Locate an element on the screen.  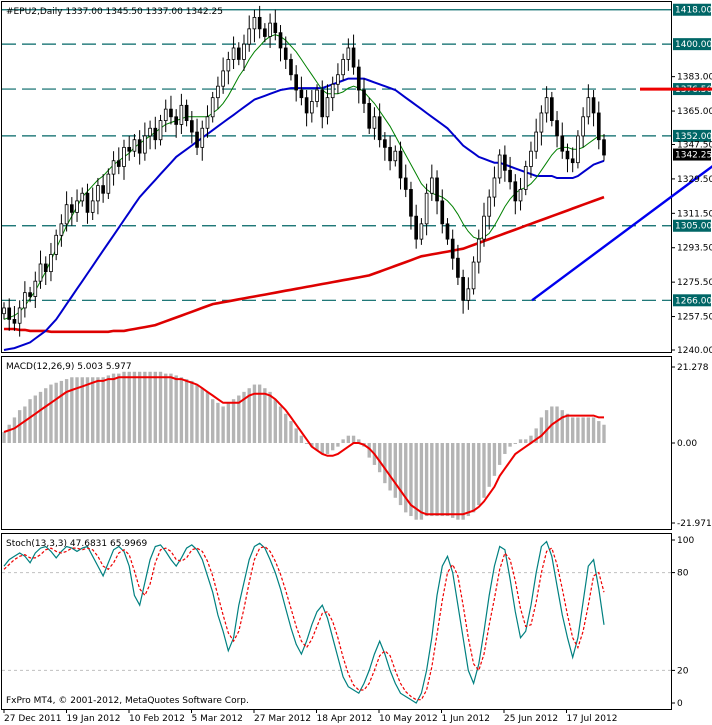
time-axis-label: 10 May 2012 is located at coordinates (408, 719).